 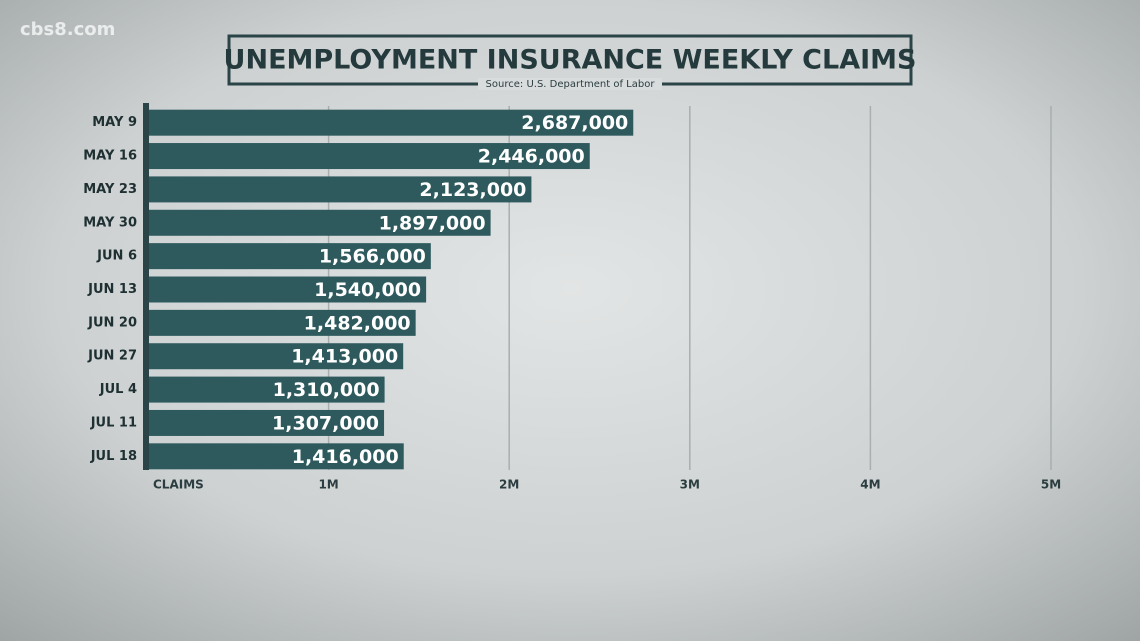 What do you see at coordinates (112, 356) in the screenshot?
I see `y-tick-label: JUN 27` at bounding box center [112, 356].